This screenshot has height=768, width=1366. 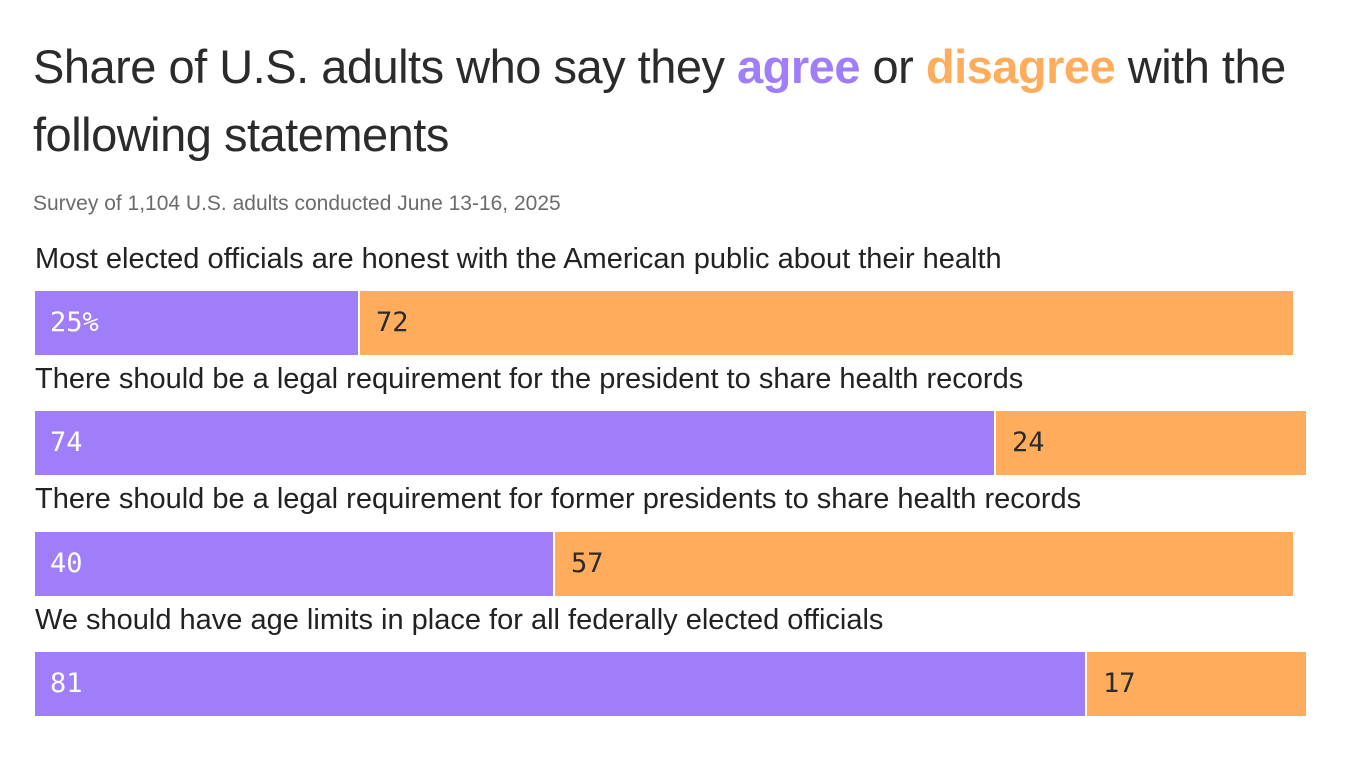 I want to click on bar-row: 81 17, so click(x=683, y=684).